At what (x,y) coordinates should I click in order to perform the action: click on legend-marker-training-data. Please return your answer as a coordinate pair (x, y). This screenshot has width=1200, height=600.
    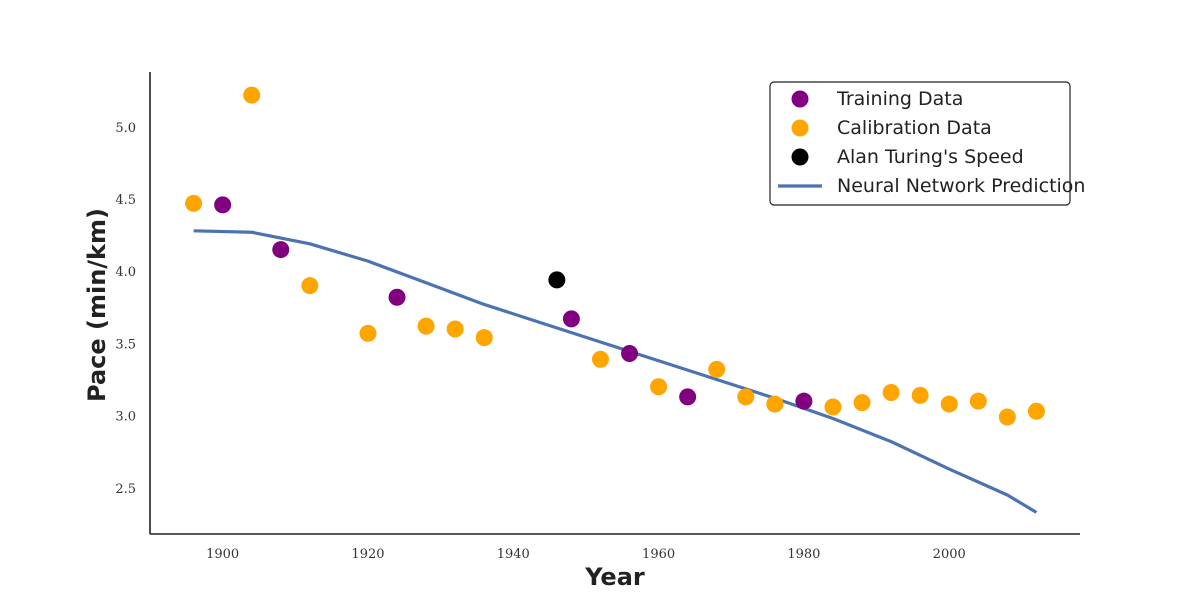
    Looking at the image, I should click on (800, 99).